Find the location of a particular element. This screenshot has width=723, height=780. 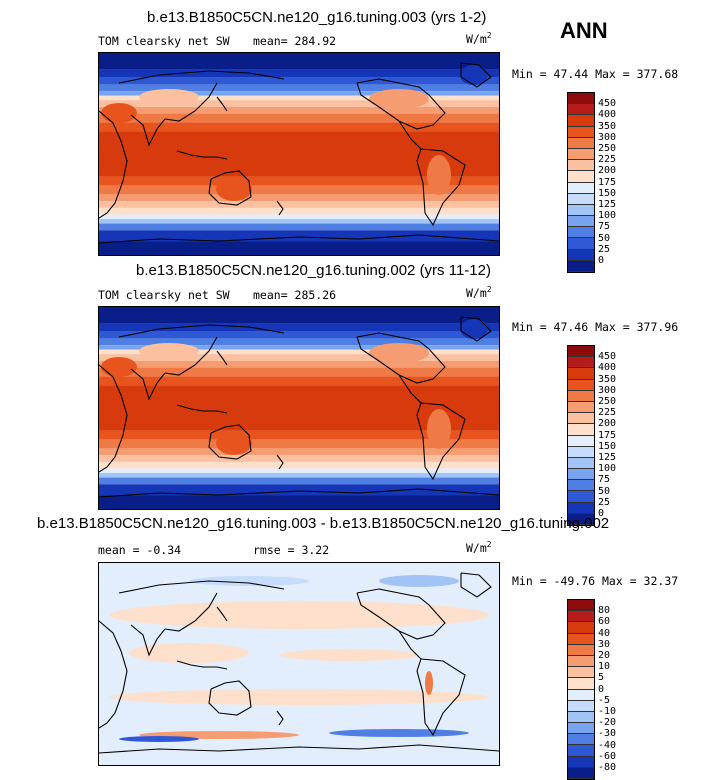

colorbar-tick-label: -5 is located at coordinates (604, 700).